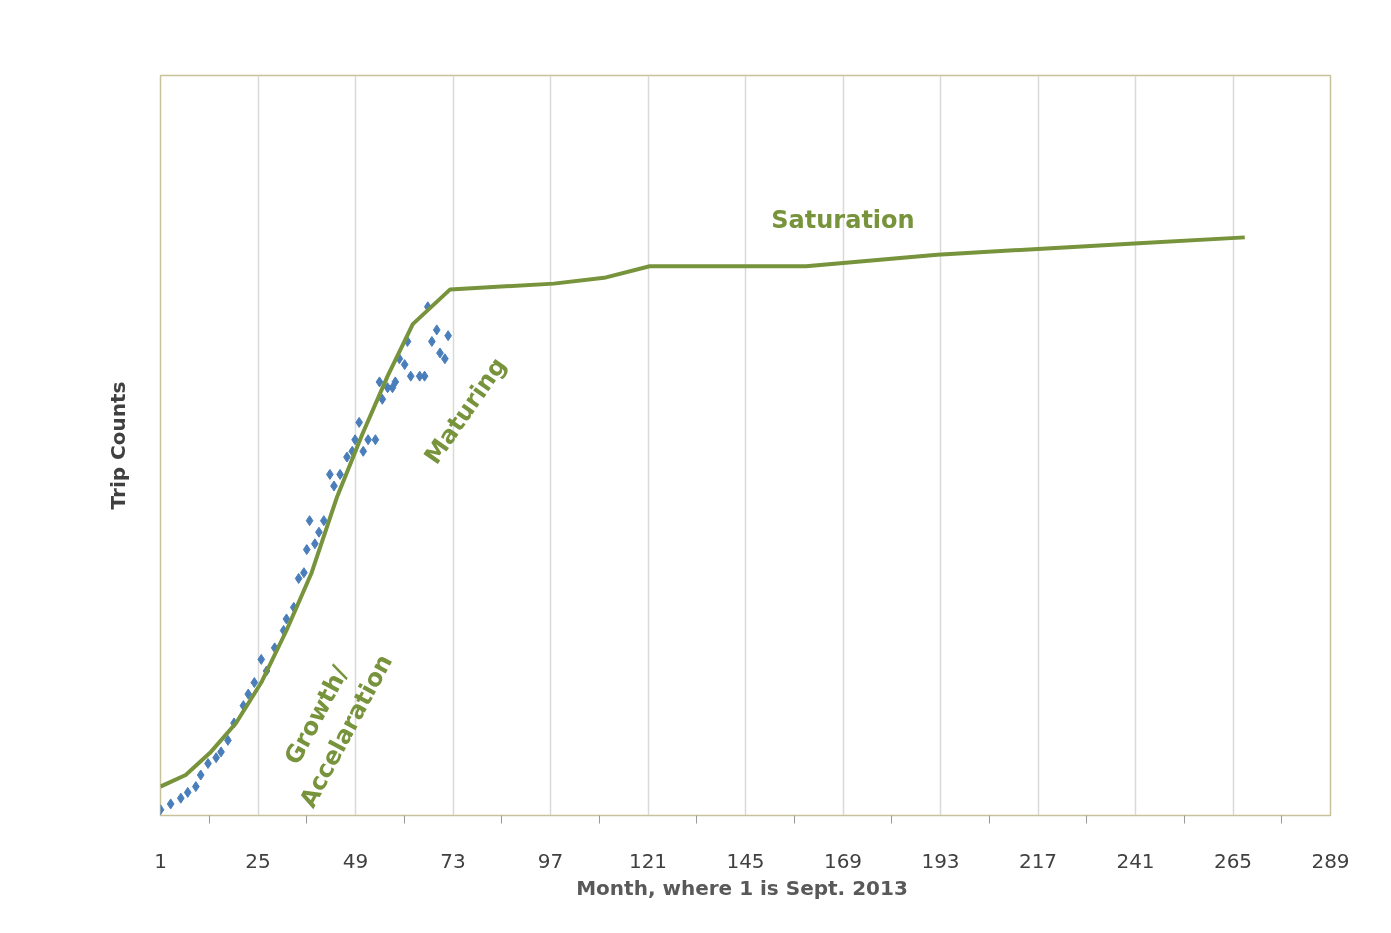 This screenshot has width=1391, height=933. I want to click on x-tick-label: 97, so click(550, 860).